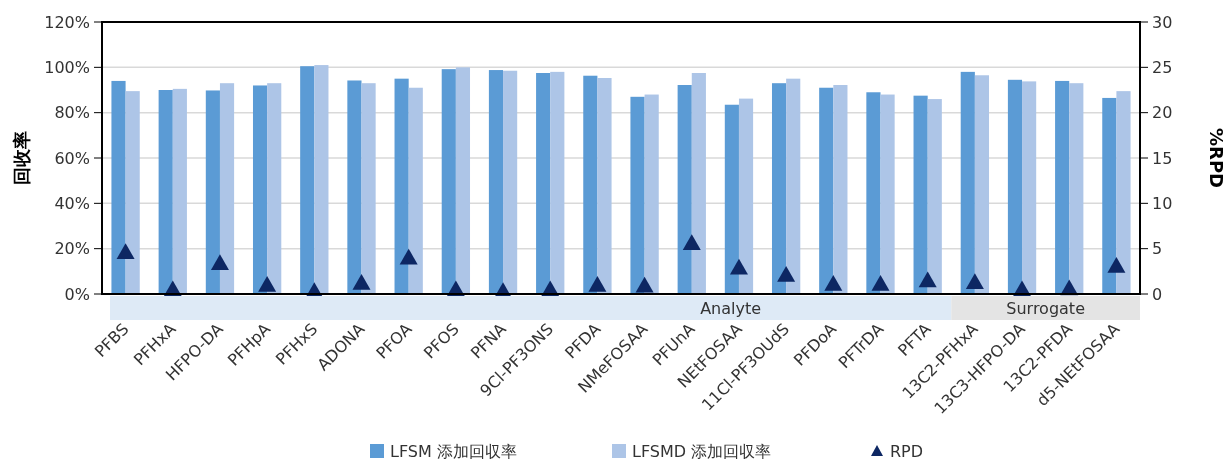  Describe the element at coordinates (67, 22) in the screenshot. I see `y-tick-label: 120%` at that location.